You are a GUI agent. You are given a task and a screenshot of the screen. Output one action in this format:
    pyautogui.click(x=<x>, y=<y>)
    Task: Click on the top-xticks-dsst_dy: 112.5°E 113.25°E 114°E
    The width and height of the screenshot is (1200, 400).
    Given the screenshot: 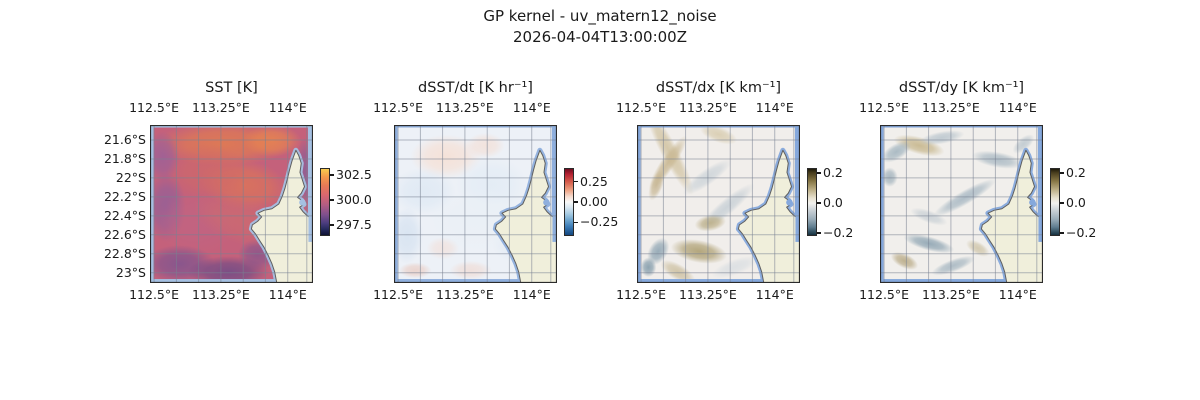 What is the action you would take?
    pyautogui.click(x=951, y=108)
    